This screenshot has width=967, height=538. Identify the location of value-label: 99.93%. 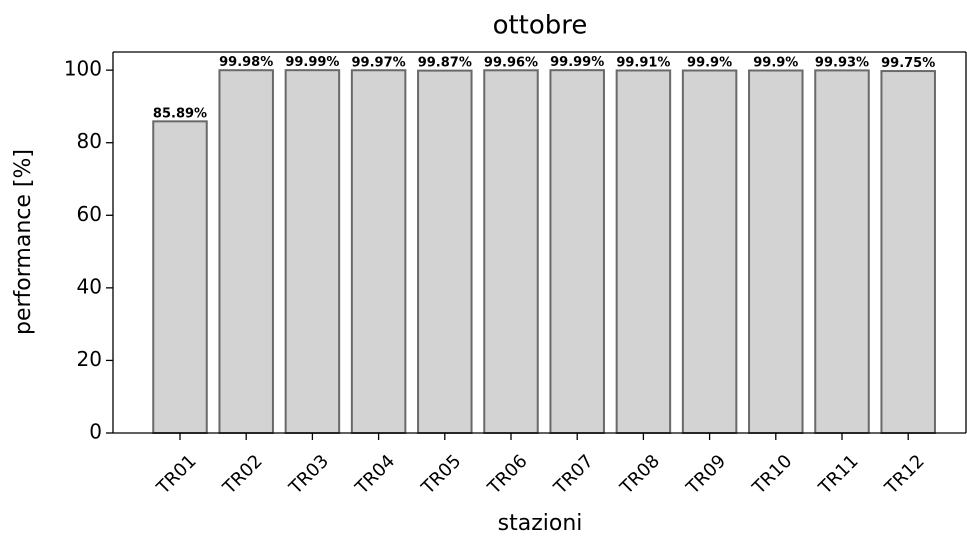
(842, 62).